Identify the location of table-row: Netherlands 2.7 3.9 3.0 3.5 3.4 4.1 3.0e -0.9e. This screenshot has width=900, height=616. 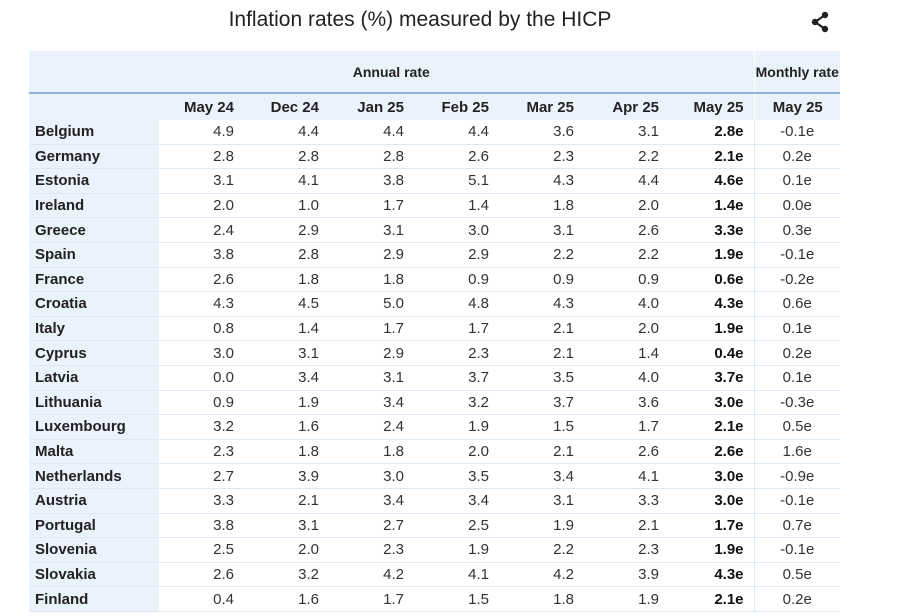
(435, 476).